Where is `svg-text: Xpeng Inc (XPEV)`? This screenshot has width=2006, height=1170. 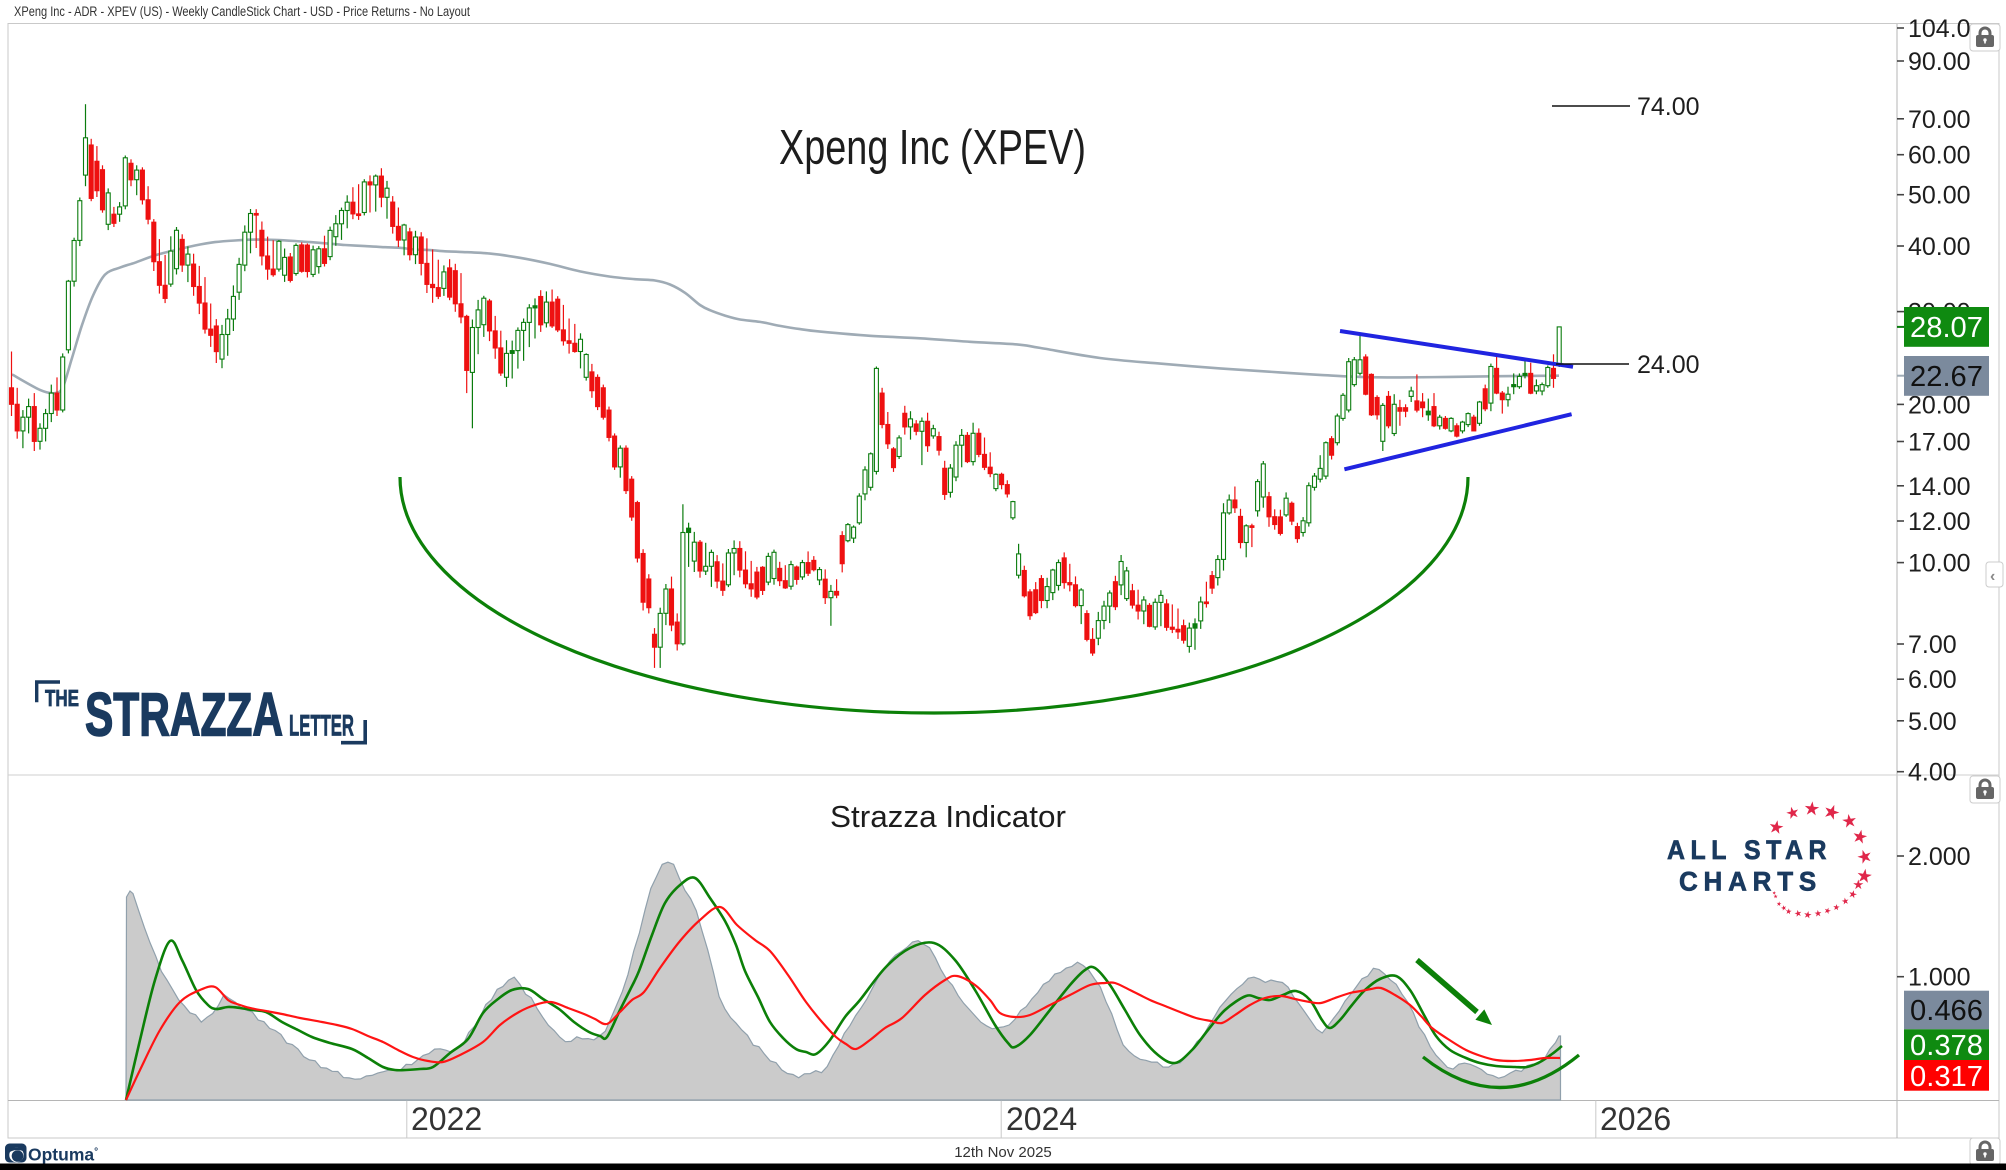
svg-text: Xpeng Inc (XPEV) is located at coordinates (932, 147).